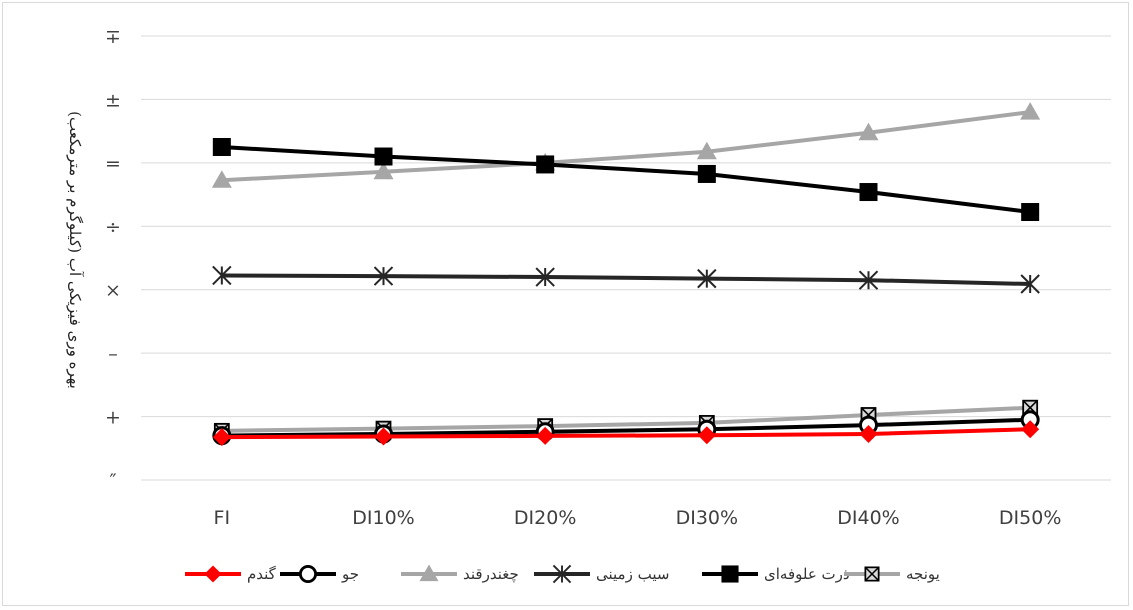  I want to click on legend-entry: چغندرقند, so click(460, 573).